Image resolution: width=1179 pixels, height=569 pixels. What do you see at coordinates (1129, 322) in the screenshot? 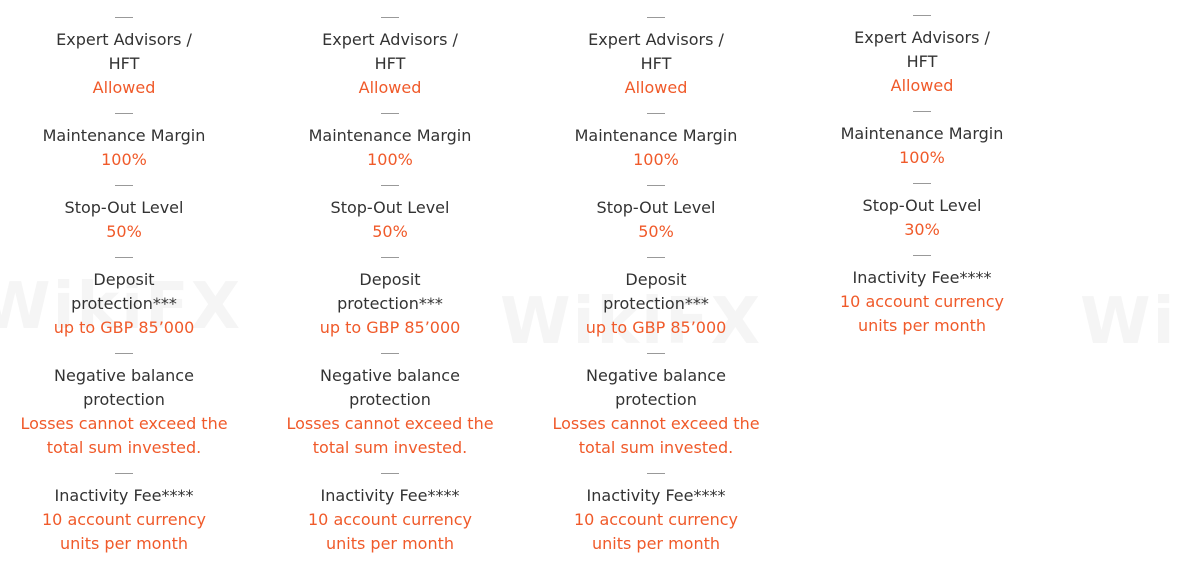
I see `watermark: WikiFX` at bounding box center [1129, 322].